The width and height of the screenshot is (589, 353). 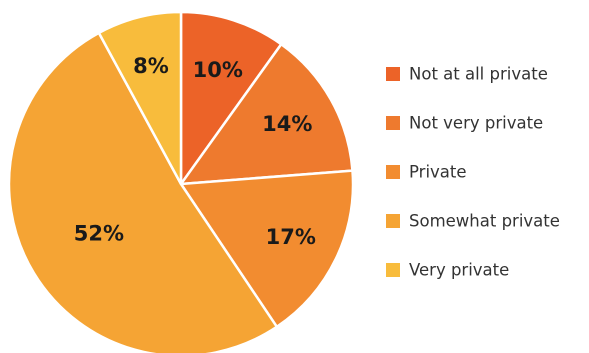 I want to click on legend-label: Not at all private, so click(x=478, y=74).